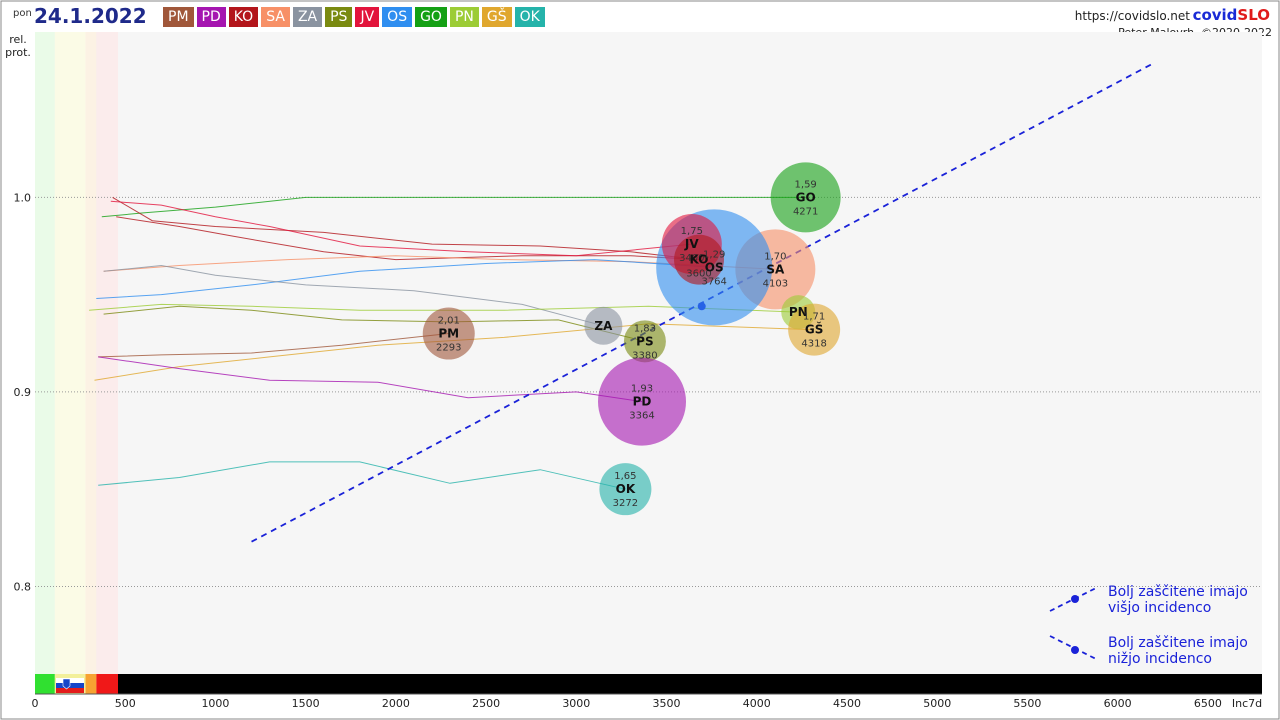 This screenshot has height=720, width=1280. What do you see at coordinates (66, 684) in the screenshot?
I see `flag-crest-icon` at bounding box center [66, 684].